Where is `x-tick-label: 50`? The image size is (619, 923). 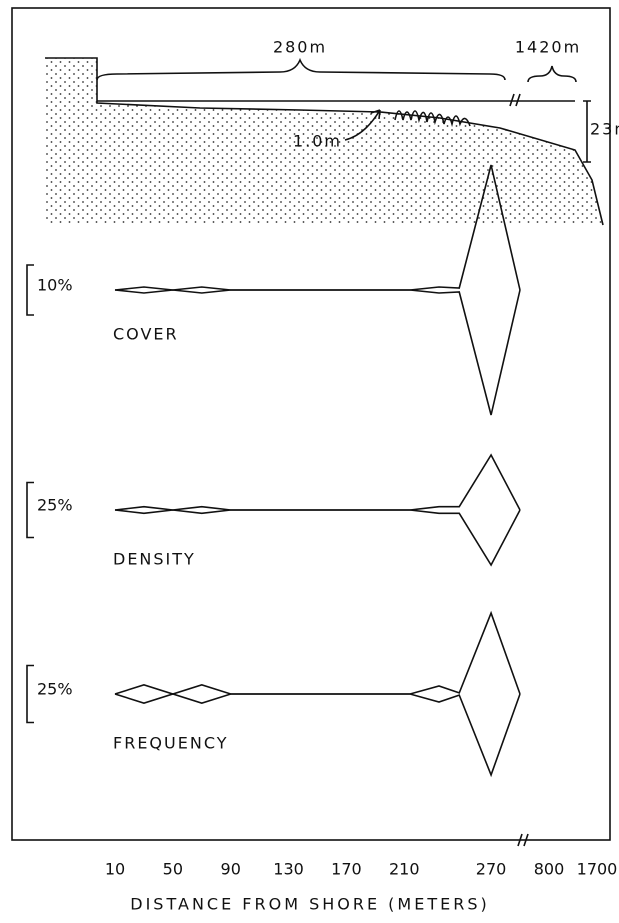
x-tick-label: 50 is located at coordinates (173, 869).